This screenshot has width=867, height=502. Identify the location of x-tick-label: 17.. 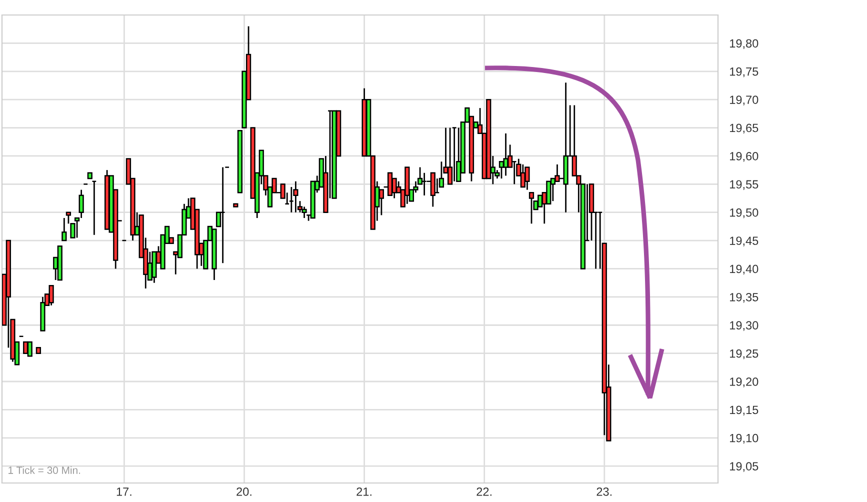
(124, 492).